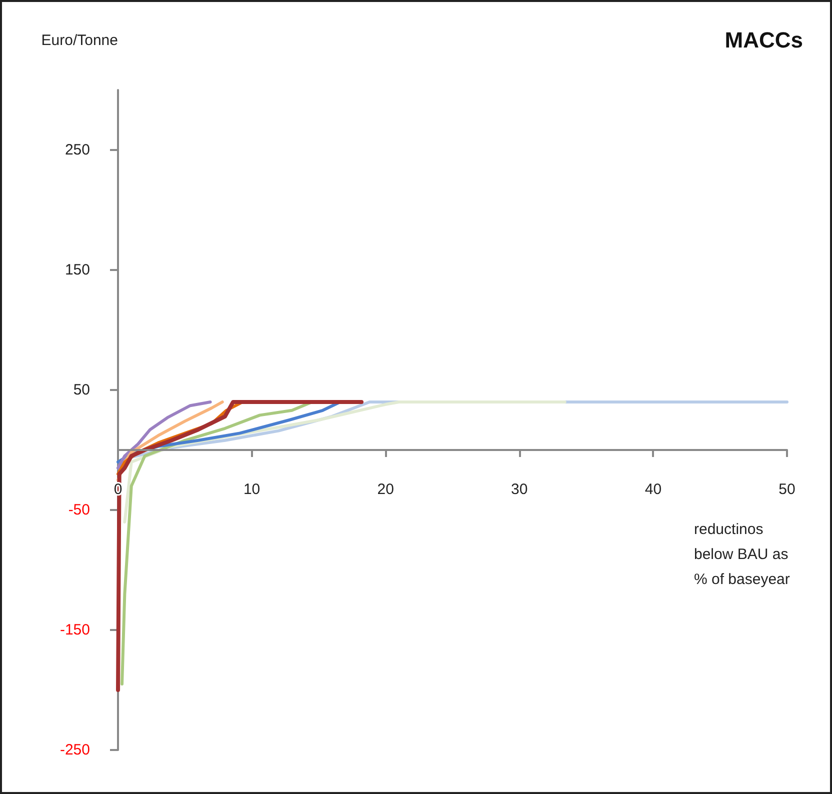  I want to click on x-axis-title: reductinos below BAU as % of baseyear, so click(743, 554).